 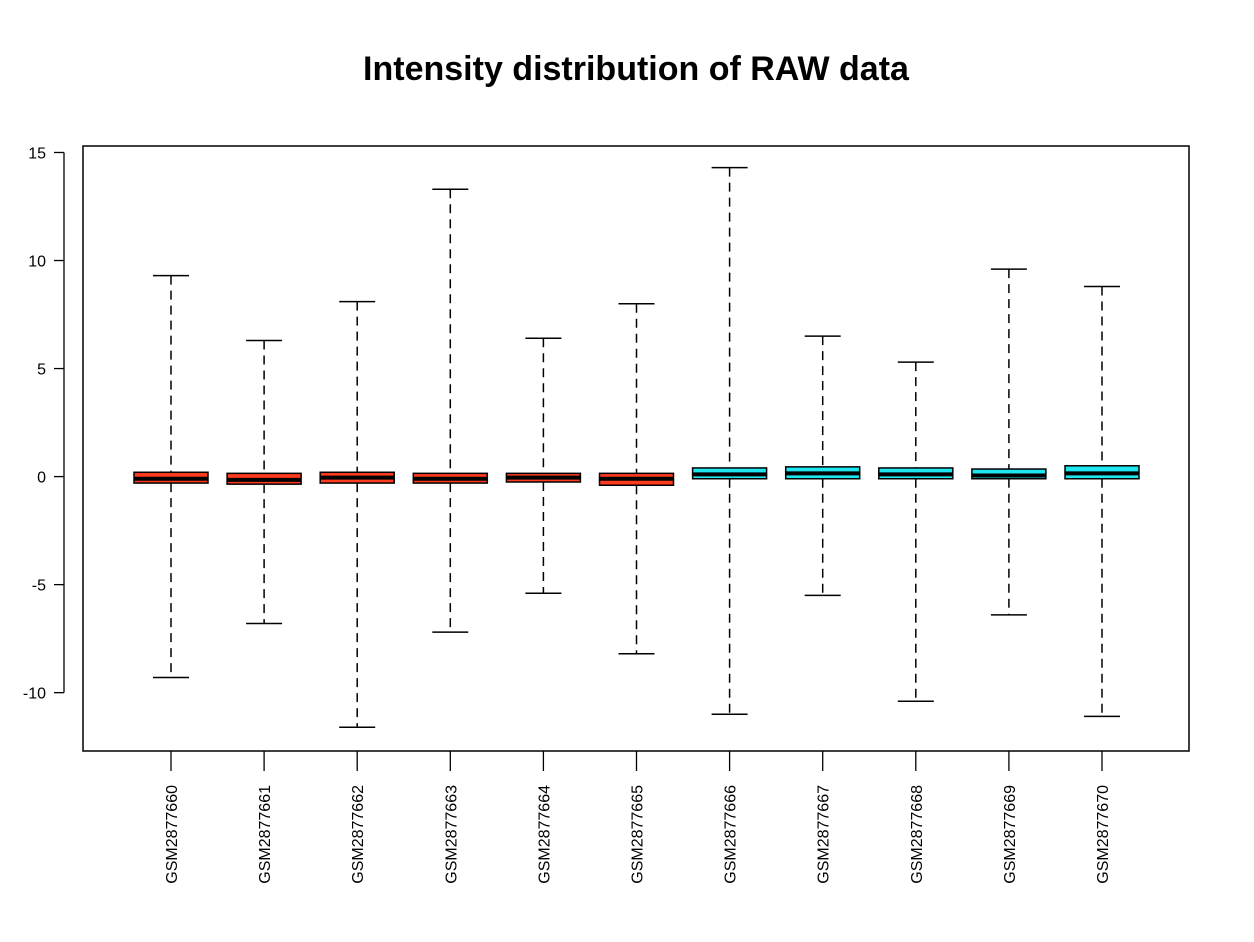 I want to click on box-GSM2877670, so click(x=1102, y=501).